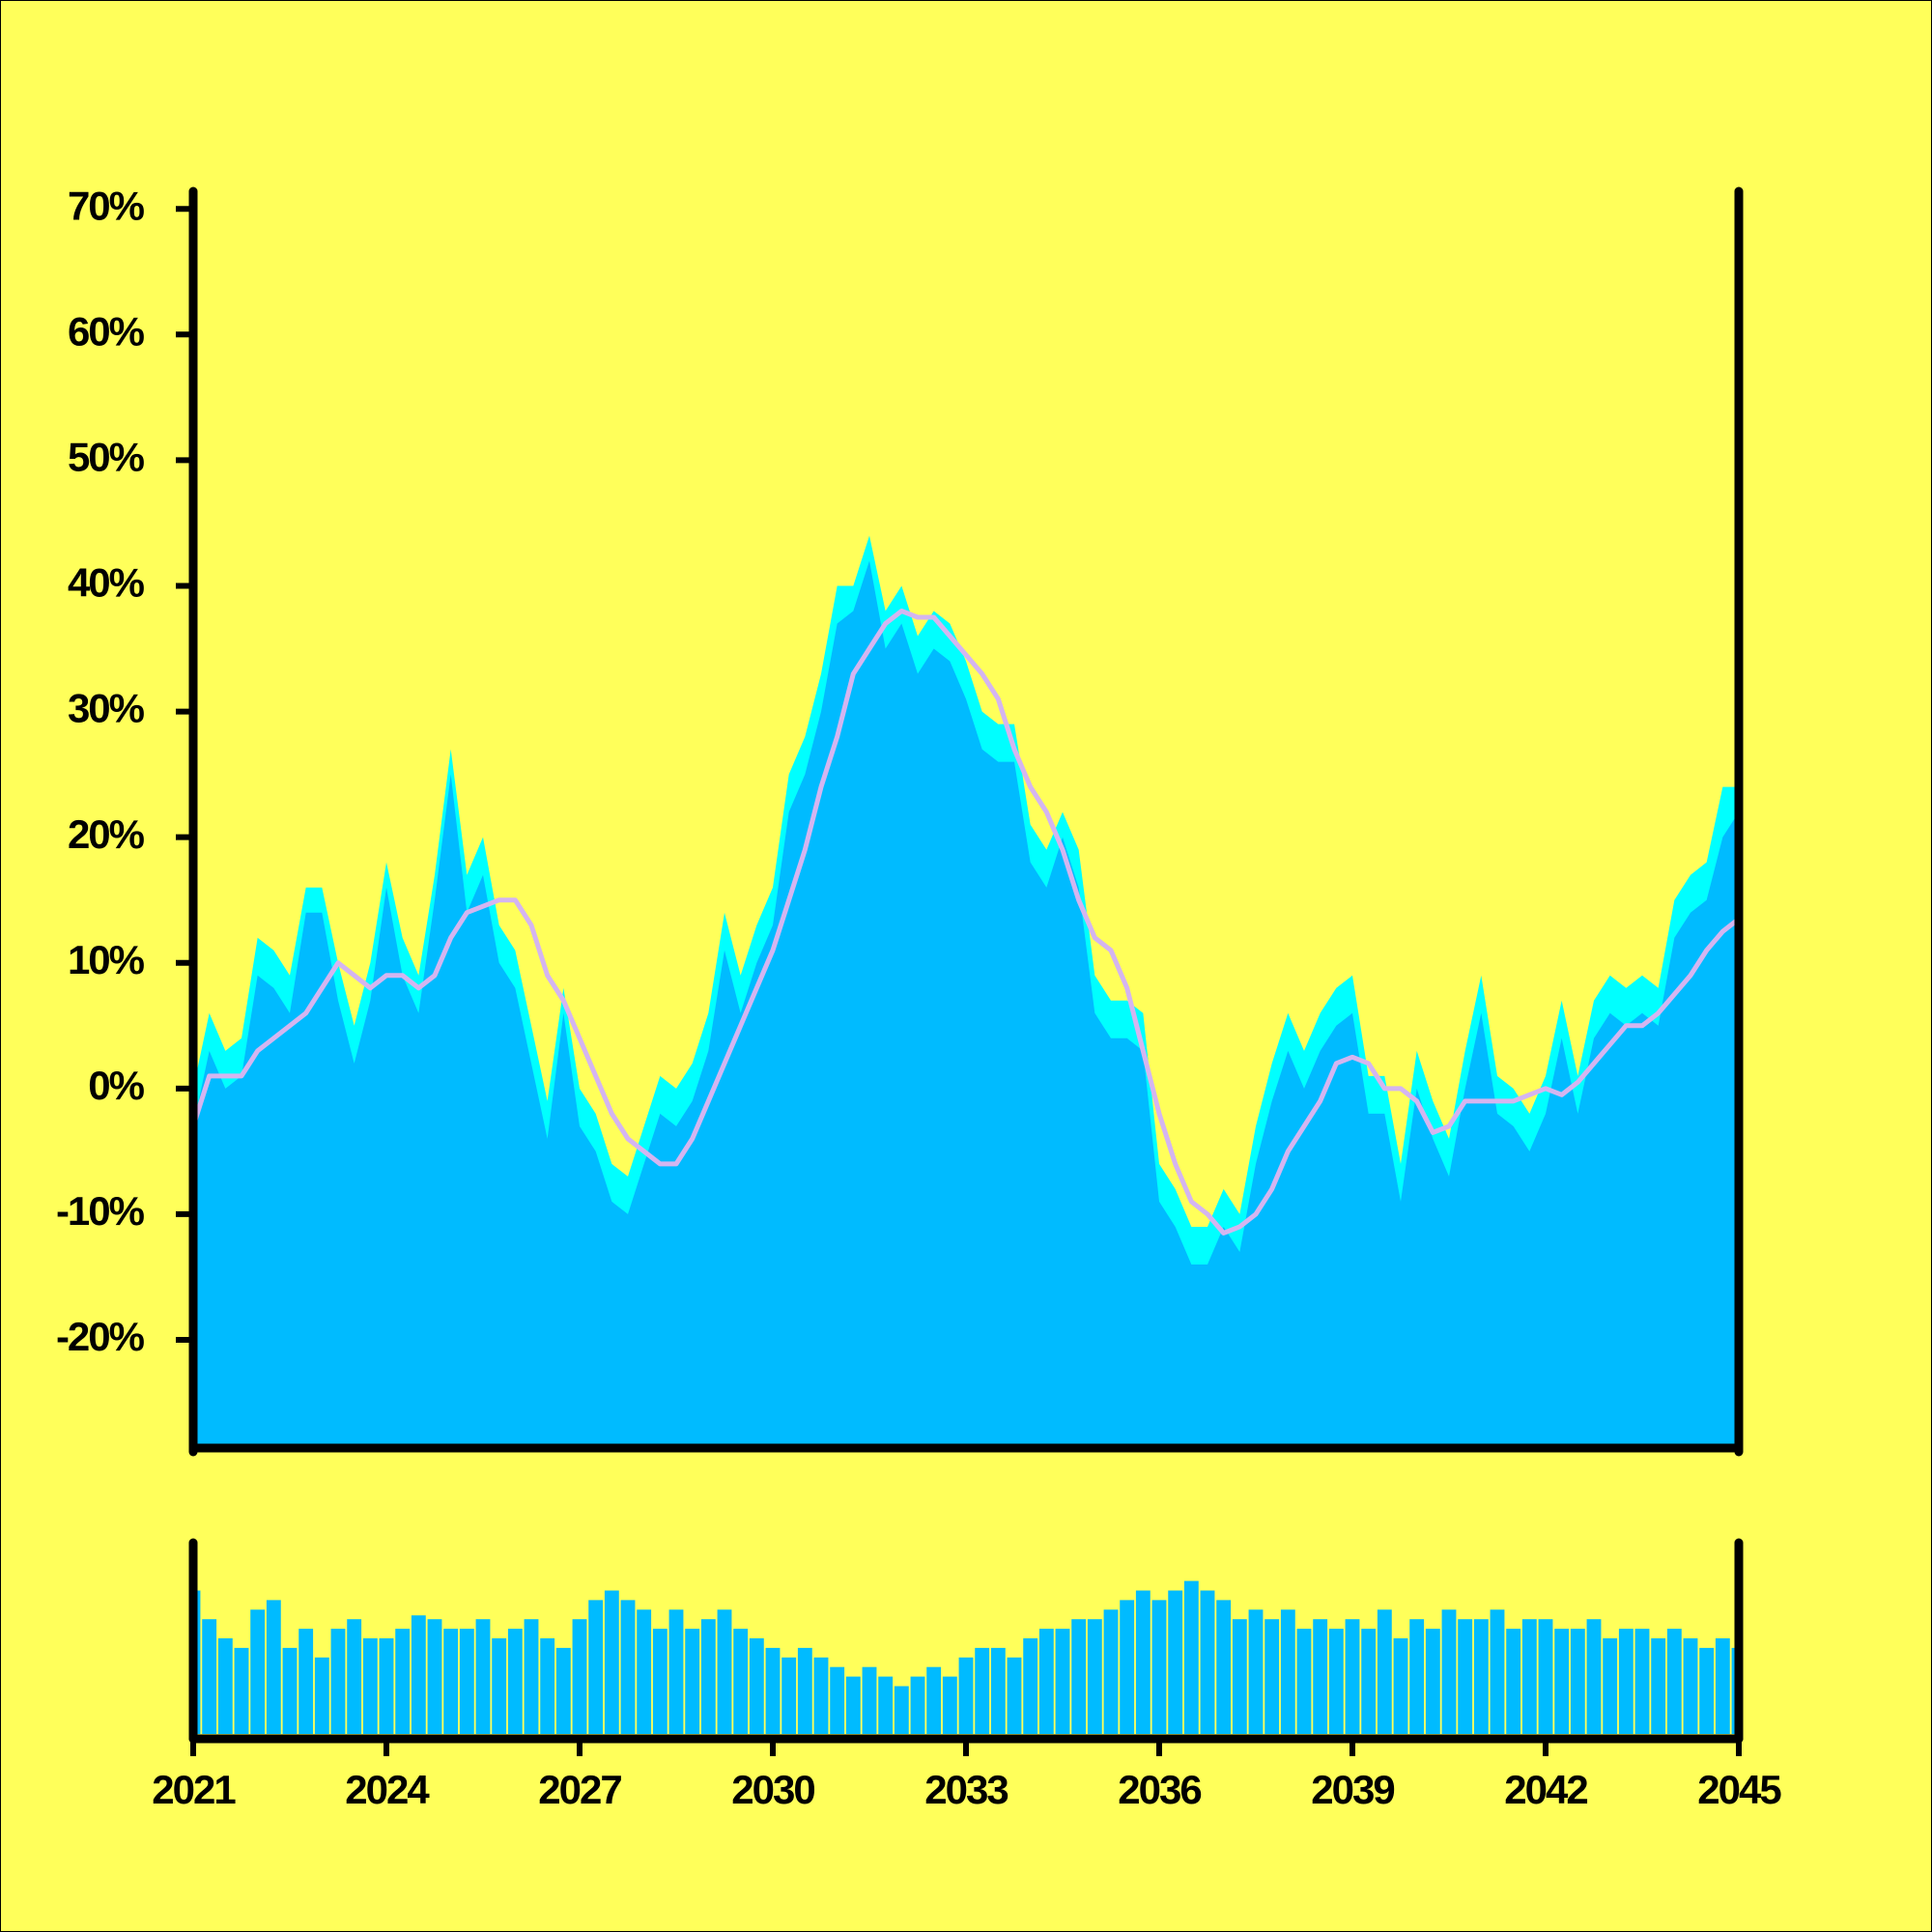  What do you see at coordinates (106, 708) in the screenshot?
I see `y-tick-label: 30%` at bounding box center [106, 708].